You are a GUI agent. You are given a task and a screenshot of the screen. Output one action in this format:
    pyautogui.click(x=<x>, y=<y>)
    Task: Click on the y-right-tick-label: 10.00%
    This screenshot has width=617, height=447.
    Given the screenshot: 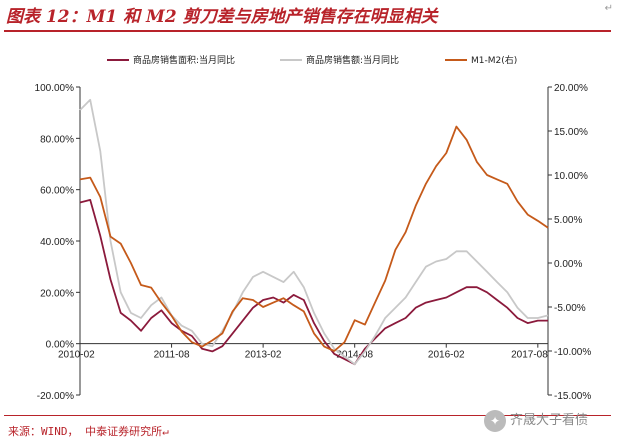 What is the action you would take?
    pyautogui.click(x=571, y=176)
    